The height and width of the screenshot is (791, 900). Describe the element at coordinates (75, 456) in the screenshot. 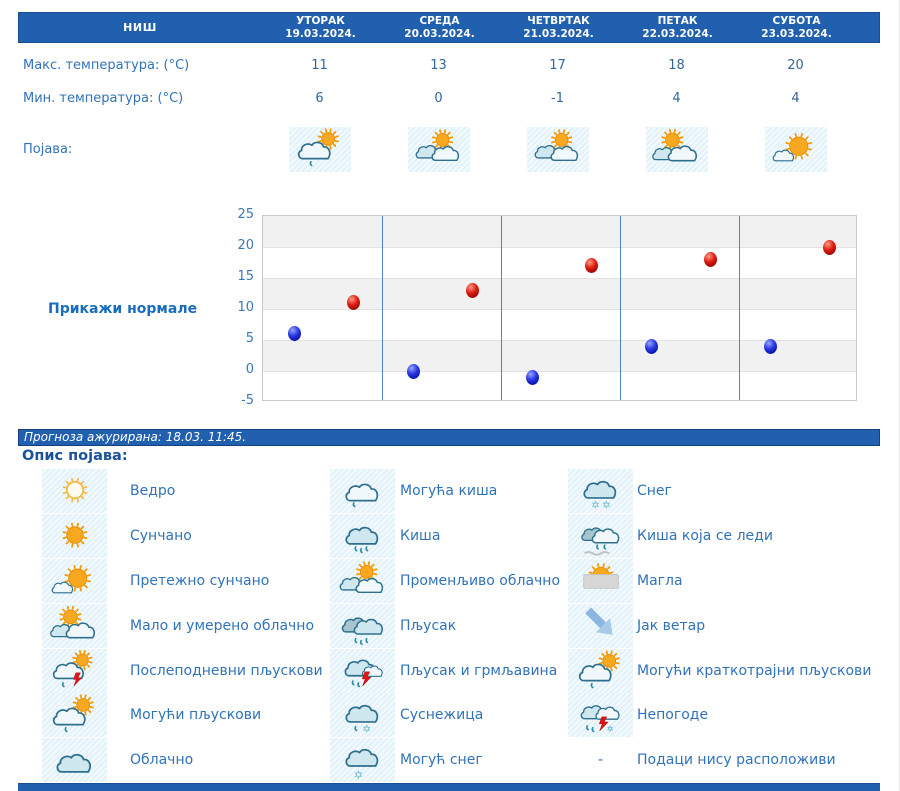

I see `legend-title: Опис појава:` at that location.